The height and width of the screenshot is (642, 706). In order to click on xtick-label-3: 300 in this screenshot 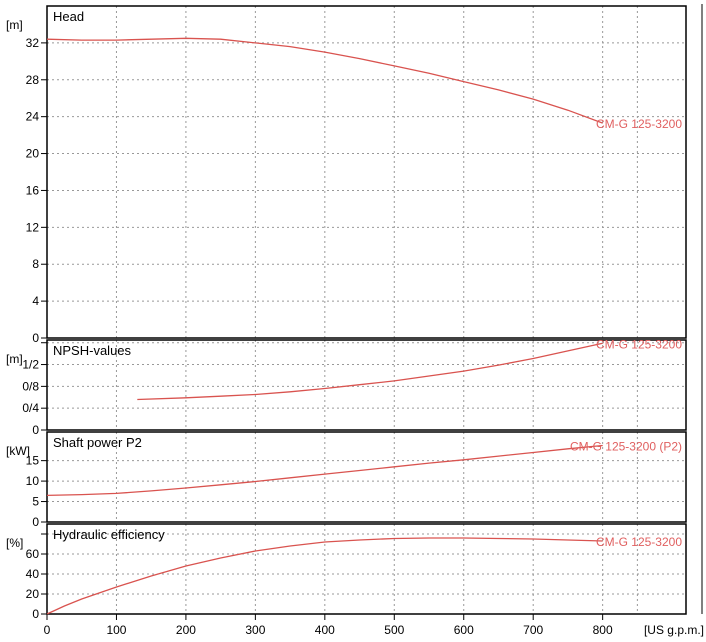, I will do `click(255, 630)`.